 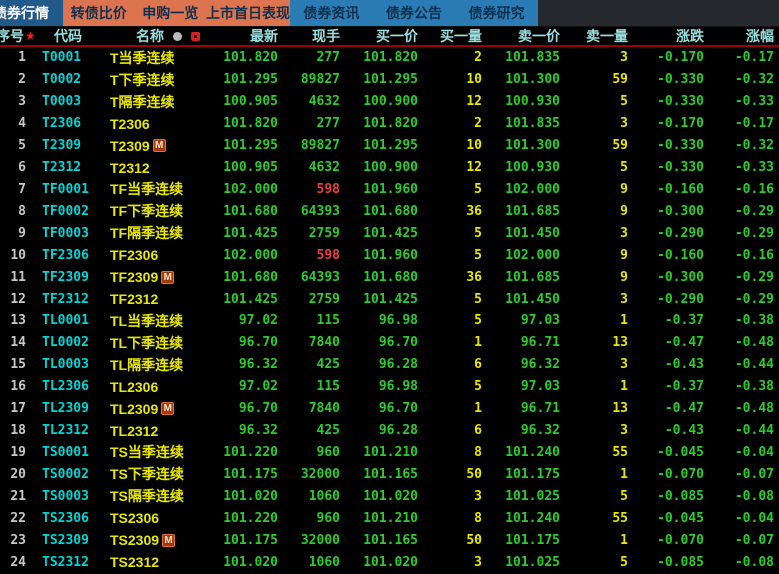 I want to click on tab-label: 申购一览, so click(x=170, y=13).